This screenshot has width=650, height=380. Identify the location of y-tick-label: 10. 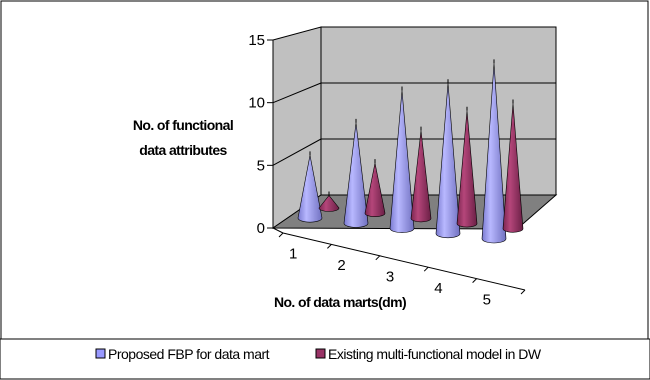
(256, 103).